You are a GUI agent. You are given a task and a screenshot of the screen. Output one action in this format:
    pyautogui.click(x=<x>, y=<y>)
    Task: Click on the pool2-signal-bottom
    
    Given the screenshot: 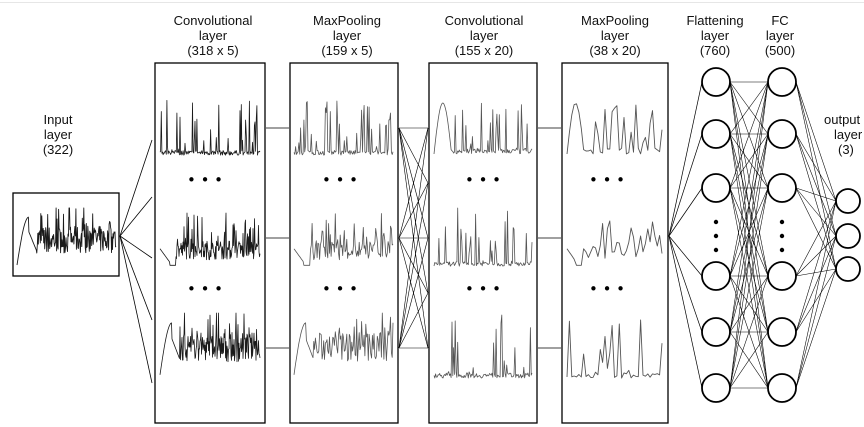 What is the action you would take?
    pyautogui.click(x=614, y=349)
    